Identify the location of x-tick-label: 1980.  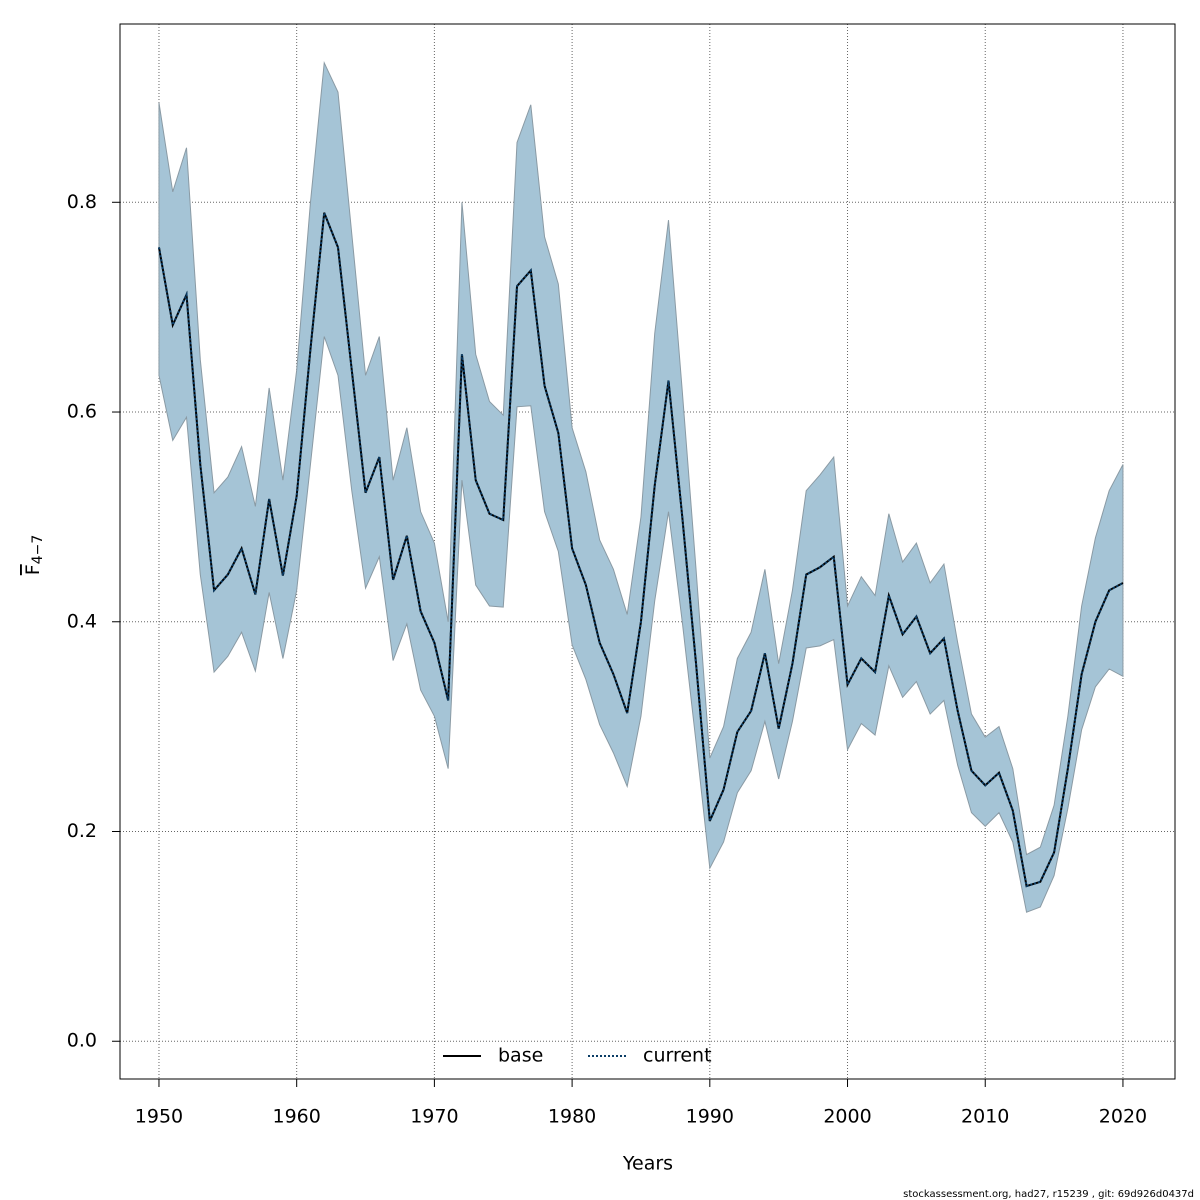
(572, 1117).